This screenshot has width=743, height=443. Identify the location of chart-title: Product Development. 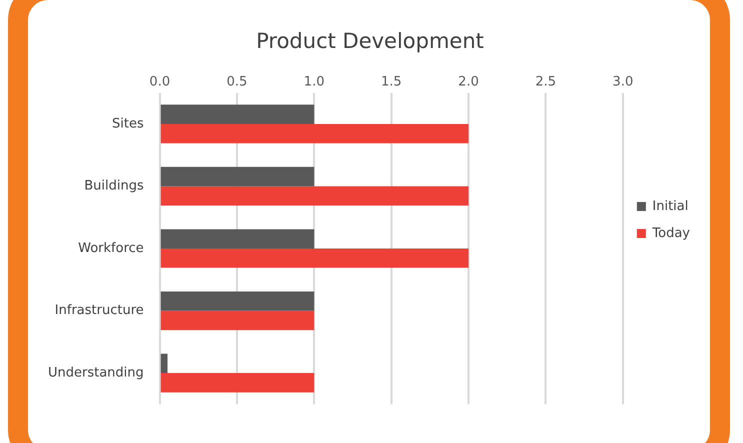
(370, 41).